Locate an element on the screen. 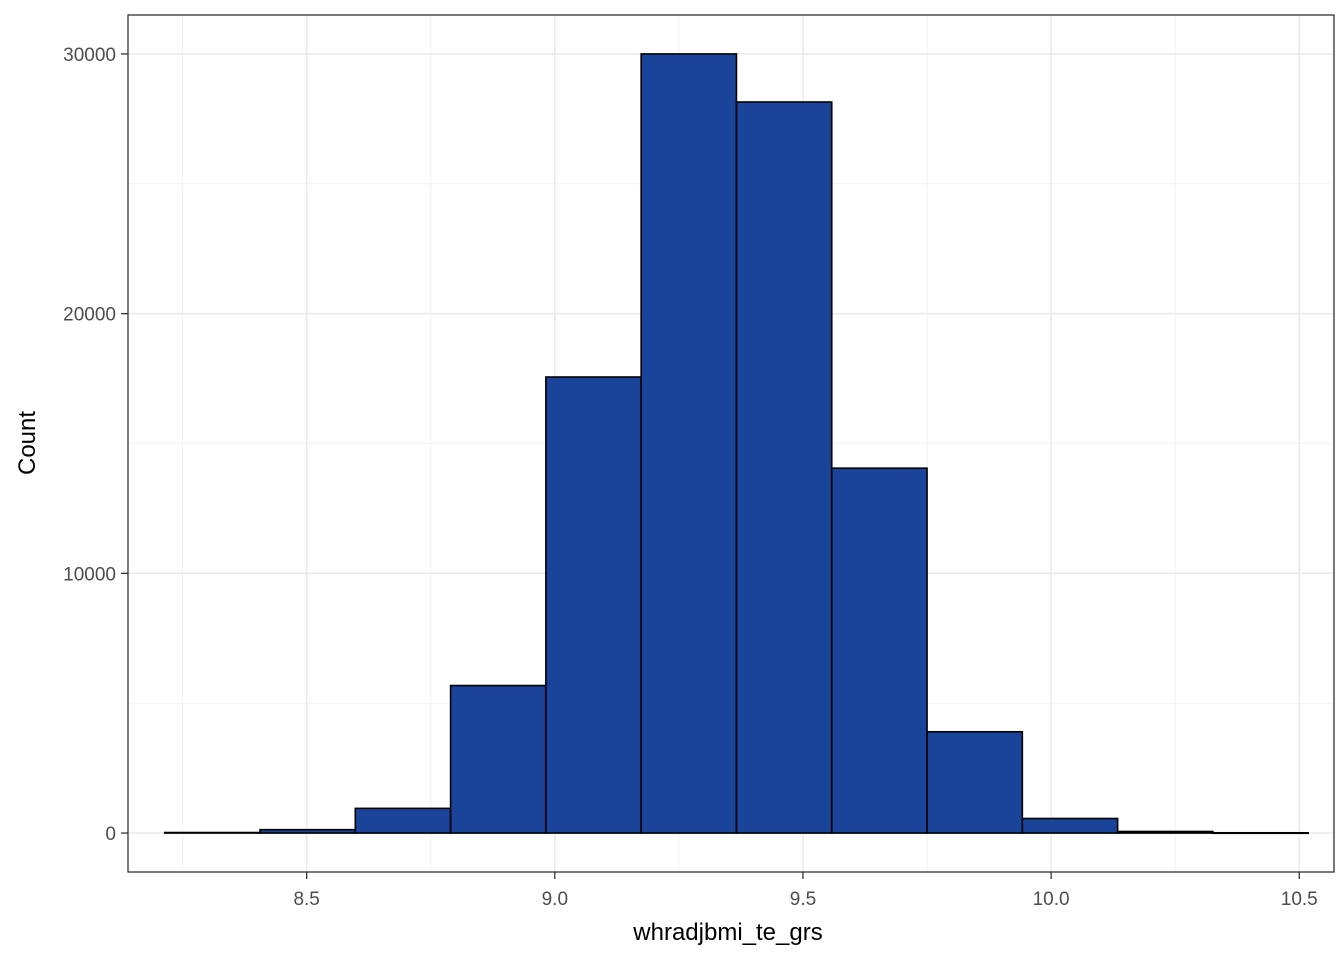 This screenshot has width=1344, height=960. y-tick-label: 10000 is located at coordinates (89, 574).